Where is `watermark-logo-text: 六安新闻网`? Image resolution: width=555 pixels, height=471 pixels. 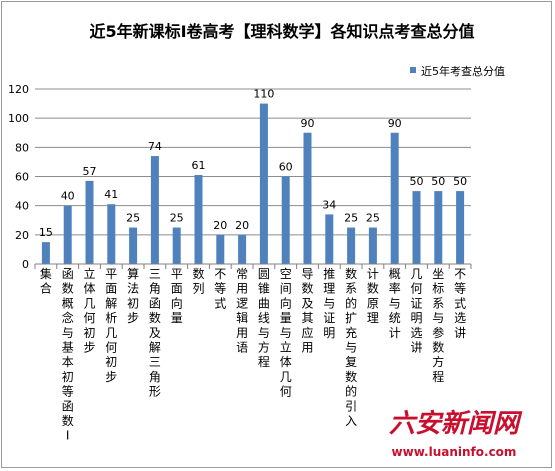
watermark-logo-text: 六安新闻网 is located at coordinates (456, 424).